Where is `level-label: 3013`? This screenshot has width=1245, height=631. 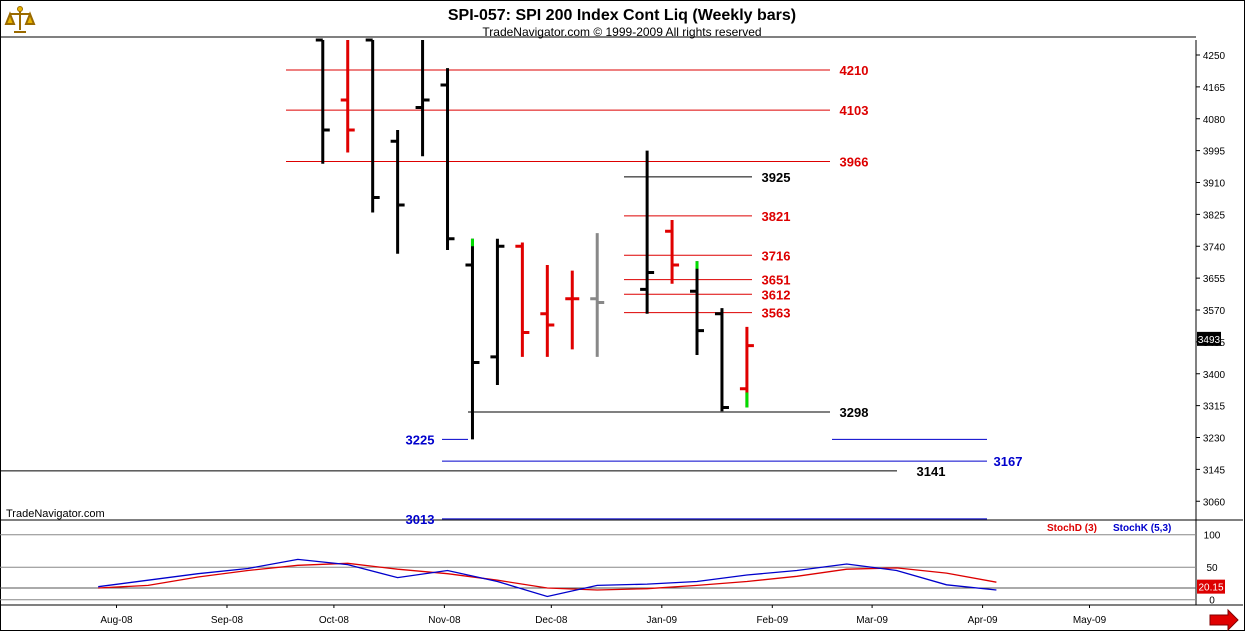 level-label: 3013 is located at coordinates (420, 519).